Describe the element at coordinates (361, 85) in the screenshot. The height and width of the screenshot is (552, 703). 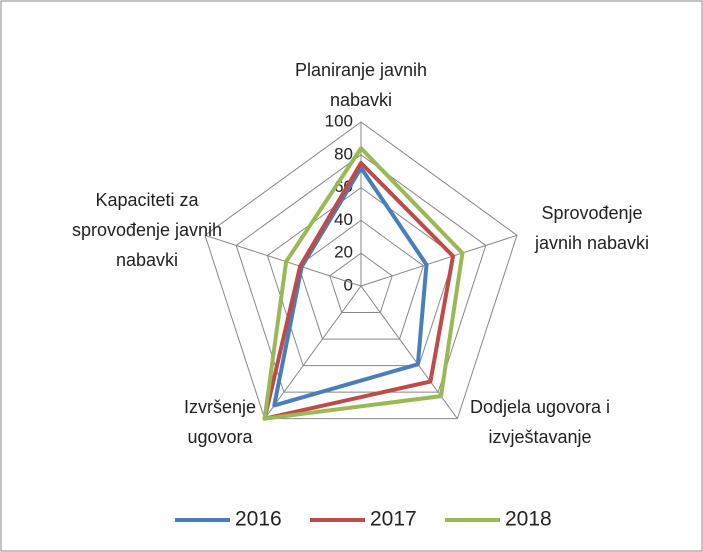
I see `category-label: Planiranje javnih nabavki` at that location.